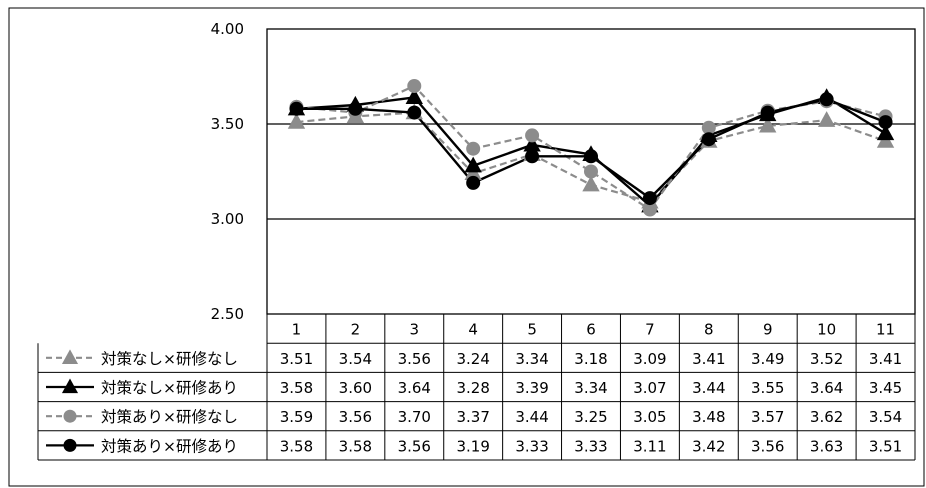 Image resolution: width=926 pixels, height=488 pixels. What do you see at coordinates (767, 417) in the screenshot?
I see `data-value-label: 3.57` at bounding box center [767, 417].